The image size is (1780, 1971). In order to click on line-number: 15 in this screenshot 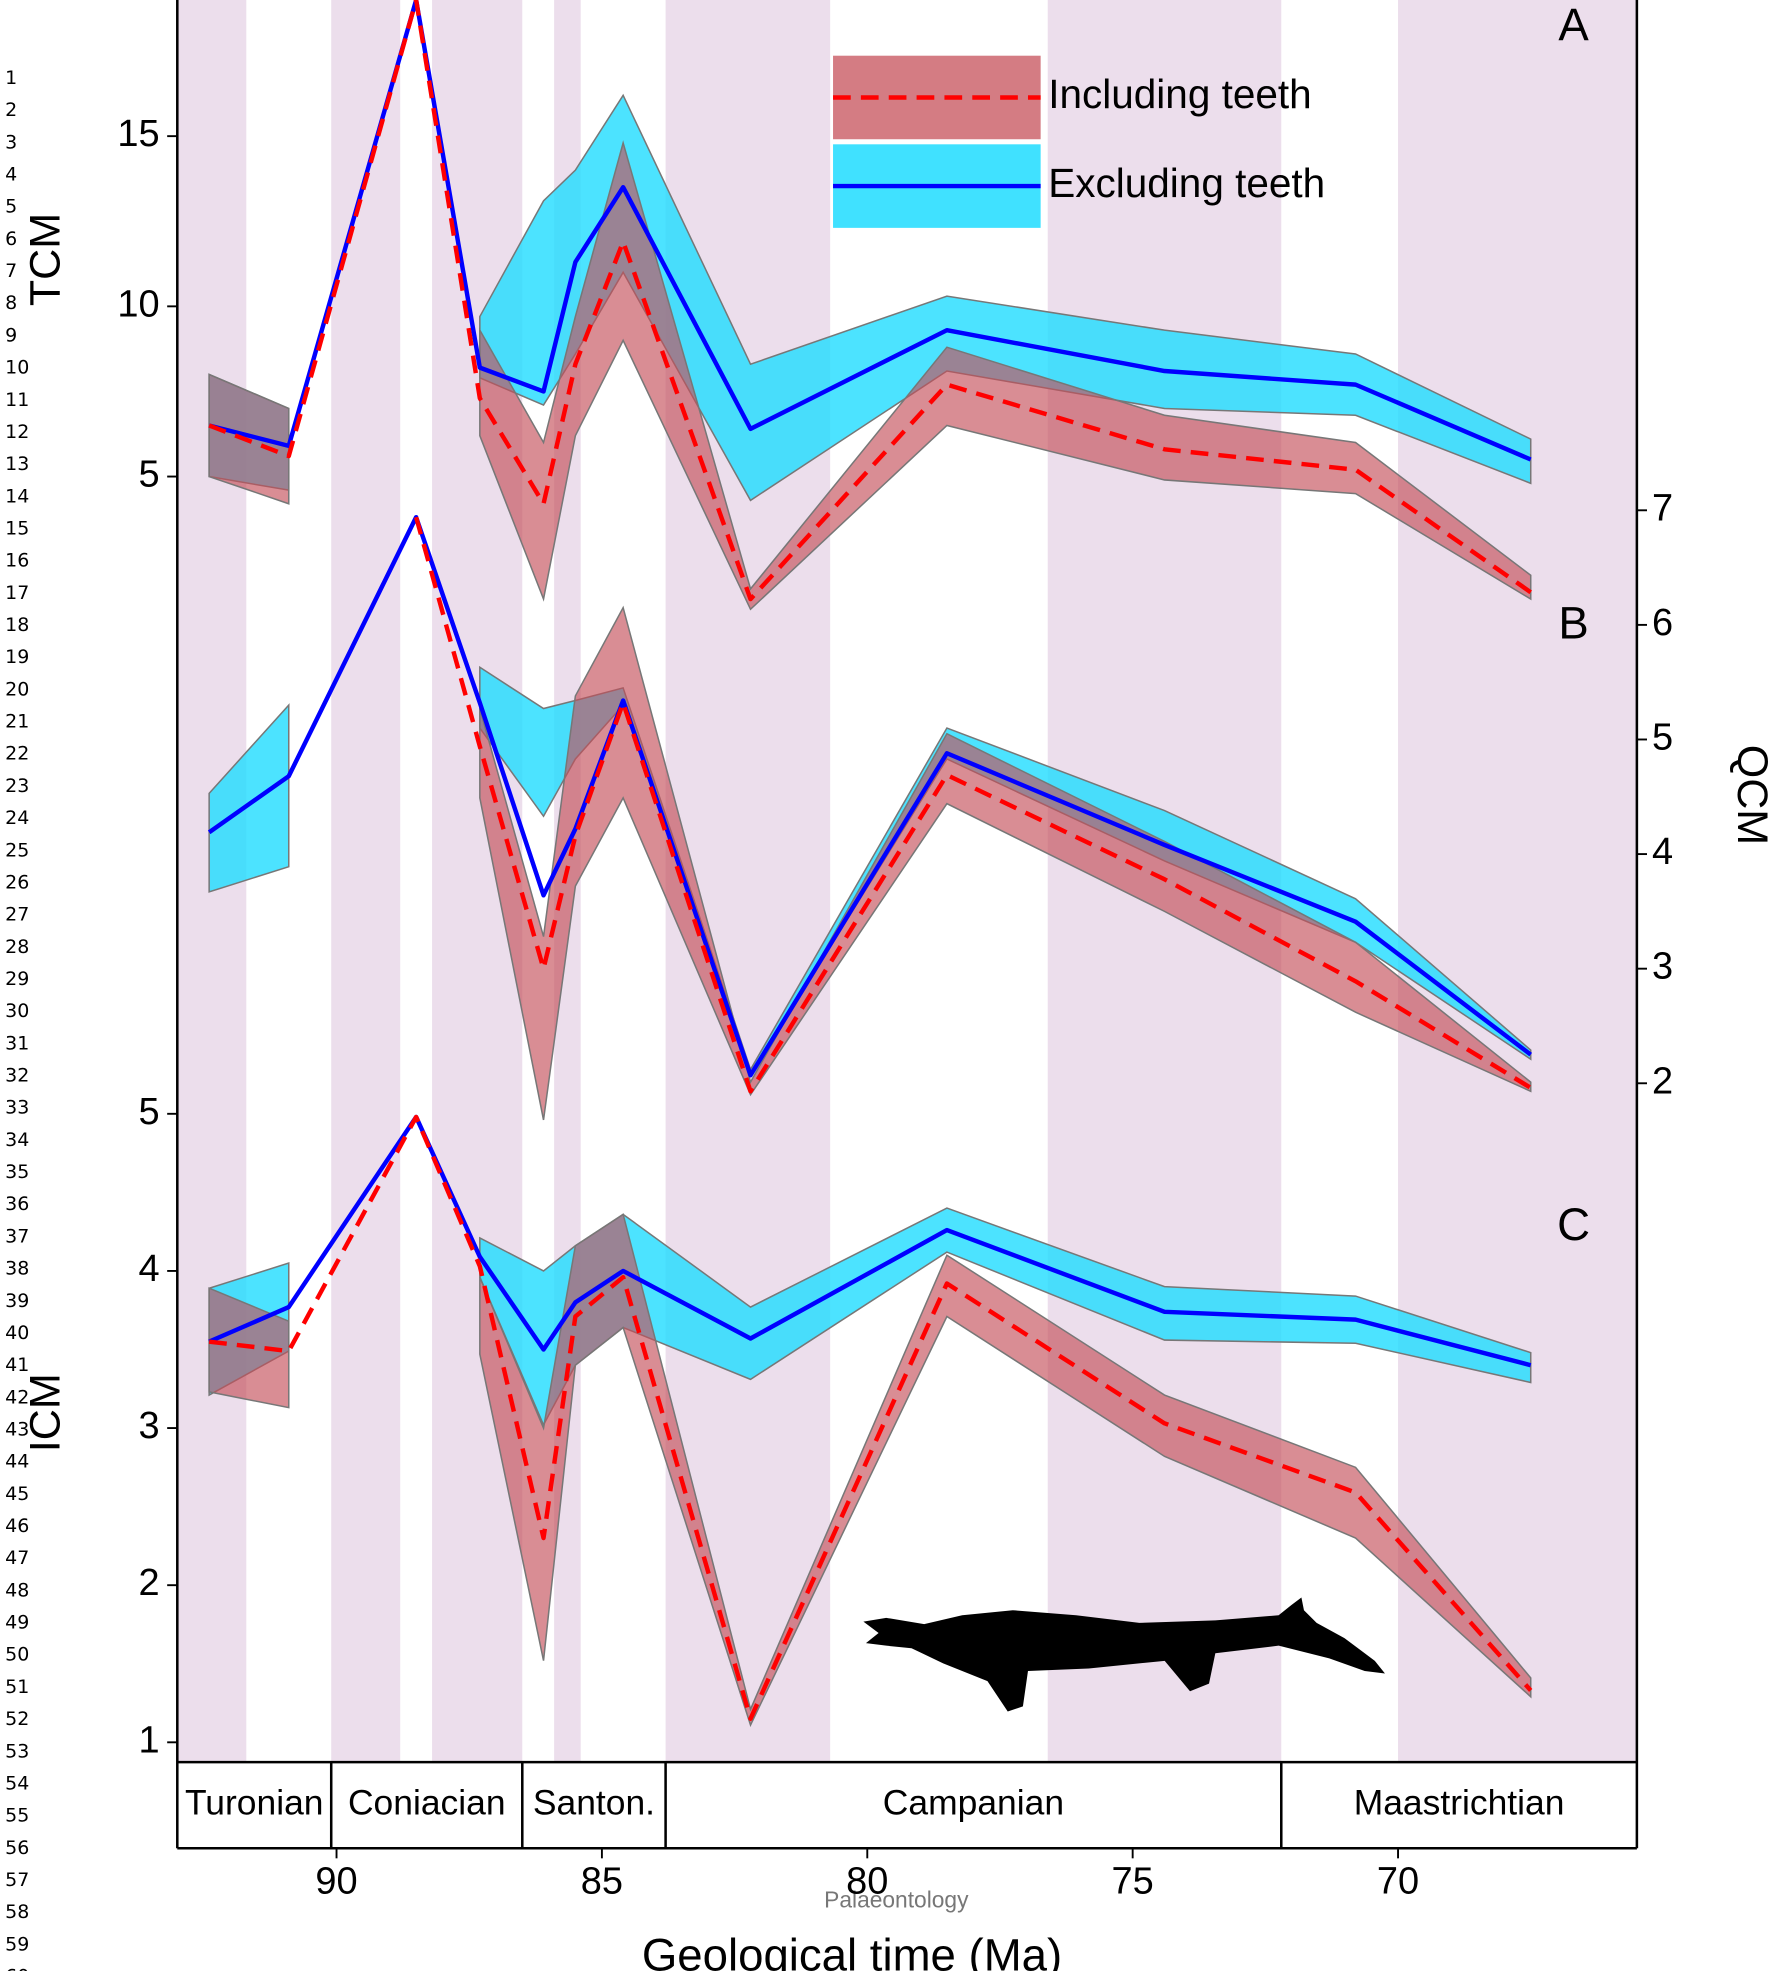, I will do `click(17, 528)`.